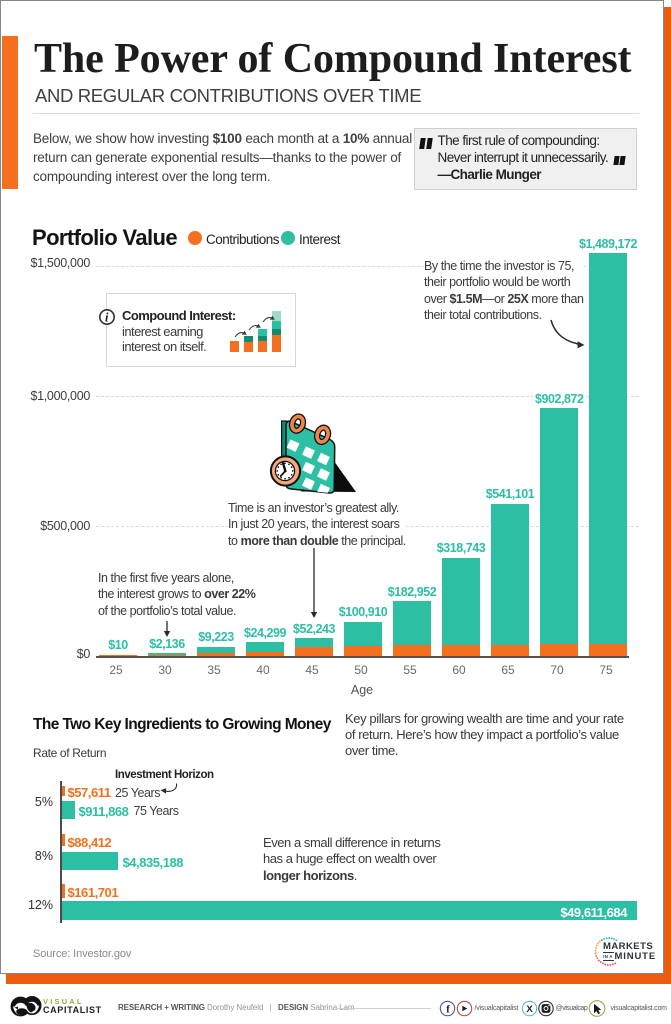  I want to click on svg-text: f, so click(448, 1009).